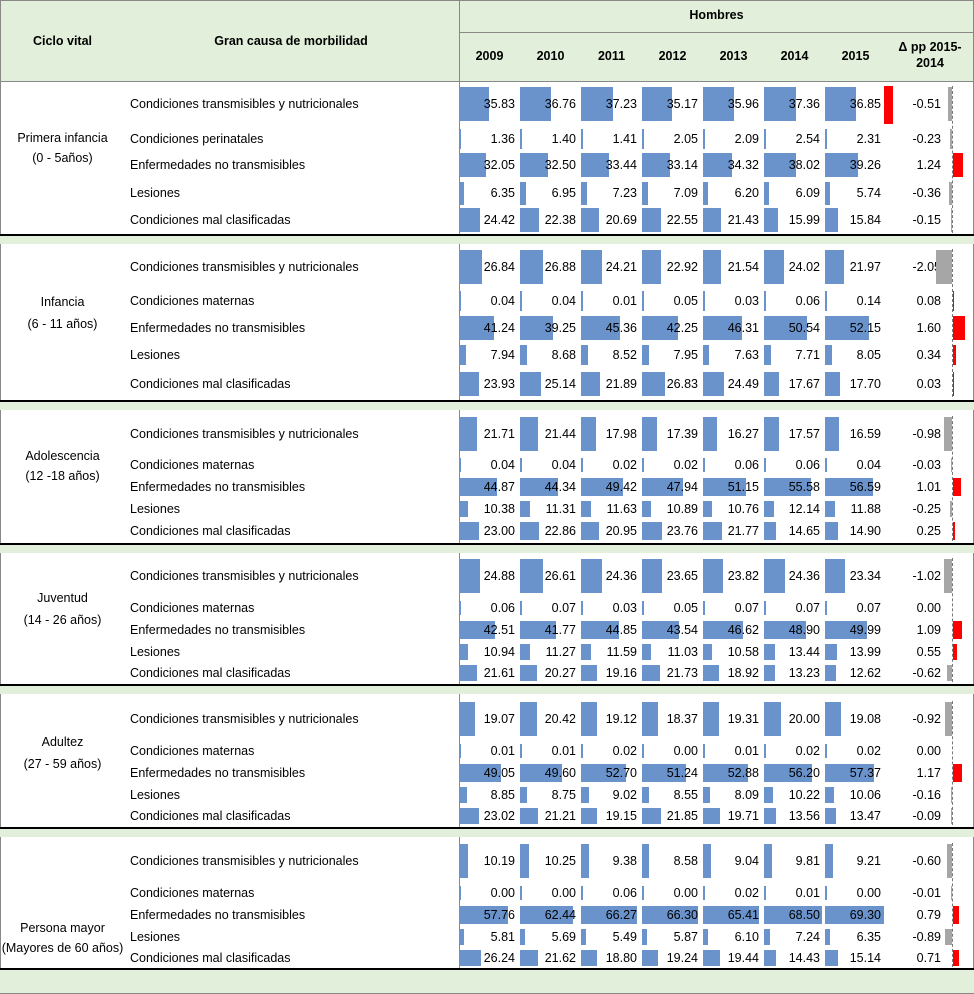 The image size is (974, 994). What do you see at coordinates (743, 487) in the screenshot?
I see `value-cell: 51.15` at bounding box center [743, 487].